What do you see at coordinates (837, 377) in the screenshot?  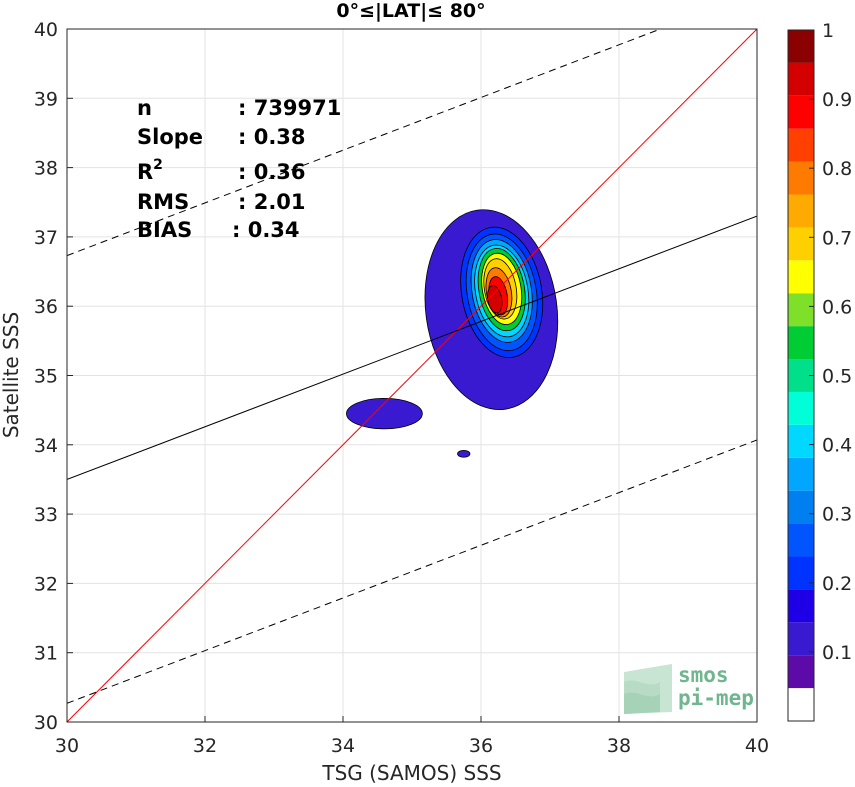 I see `colorbar-tick-label: 0.5` at bounding box center [837, 377].